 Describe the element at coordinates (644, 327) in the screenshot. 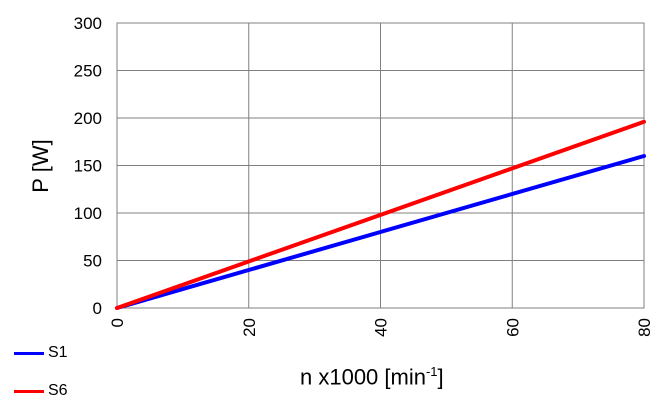

I see `x-tick-label: 80` at that location.